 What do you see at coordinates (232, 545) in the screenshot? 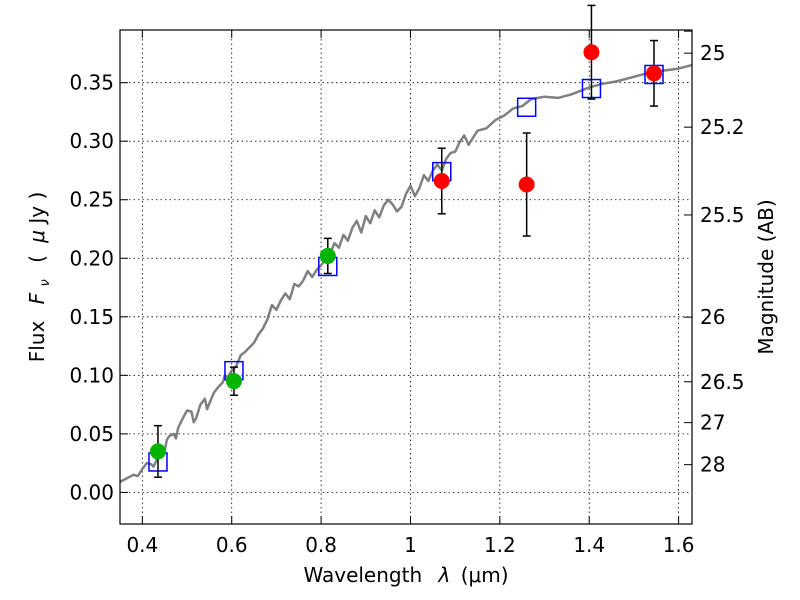
I see `x-tick-label: 0.6` at bounding box center [232, 545].